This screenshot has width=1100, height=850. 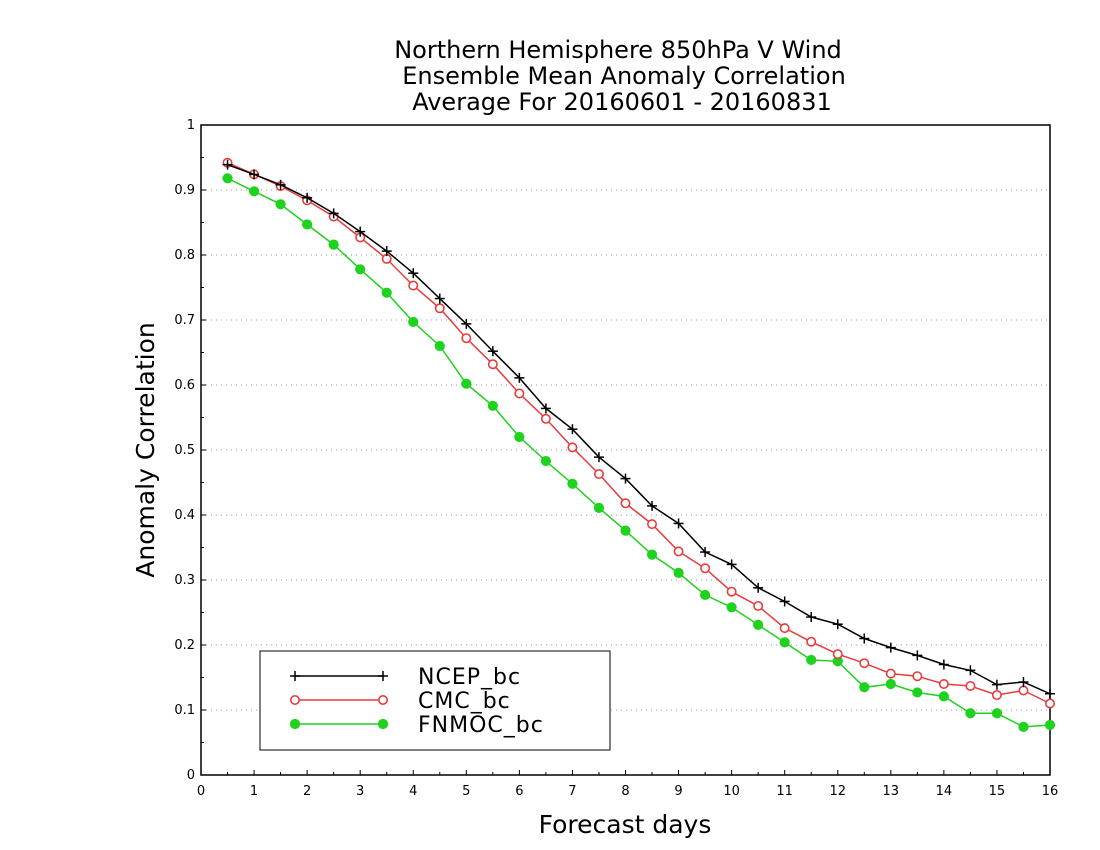 What do you see at coordinates (184, 450) in the screenshot?
I see `y-tick-label: 0.5` at bounding box center [184, 450].